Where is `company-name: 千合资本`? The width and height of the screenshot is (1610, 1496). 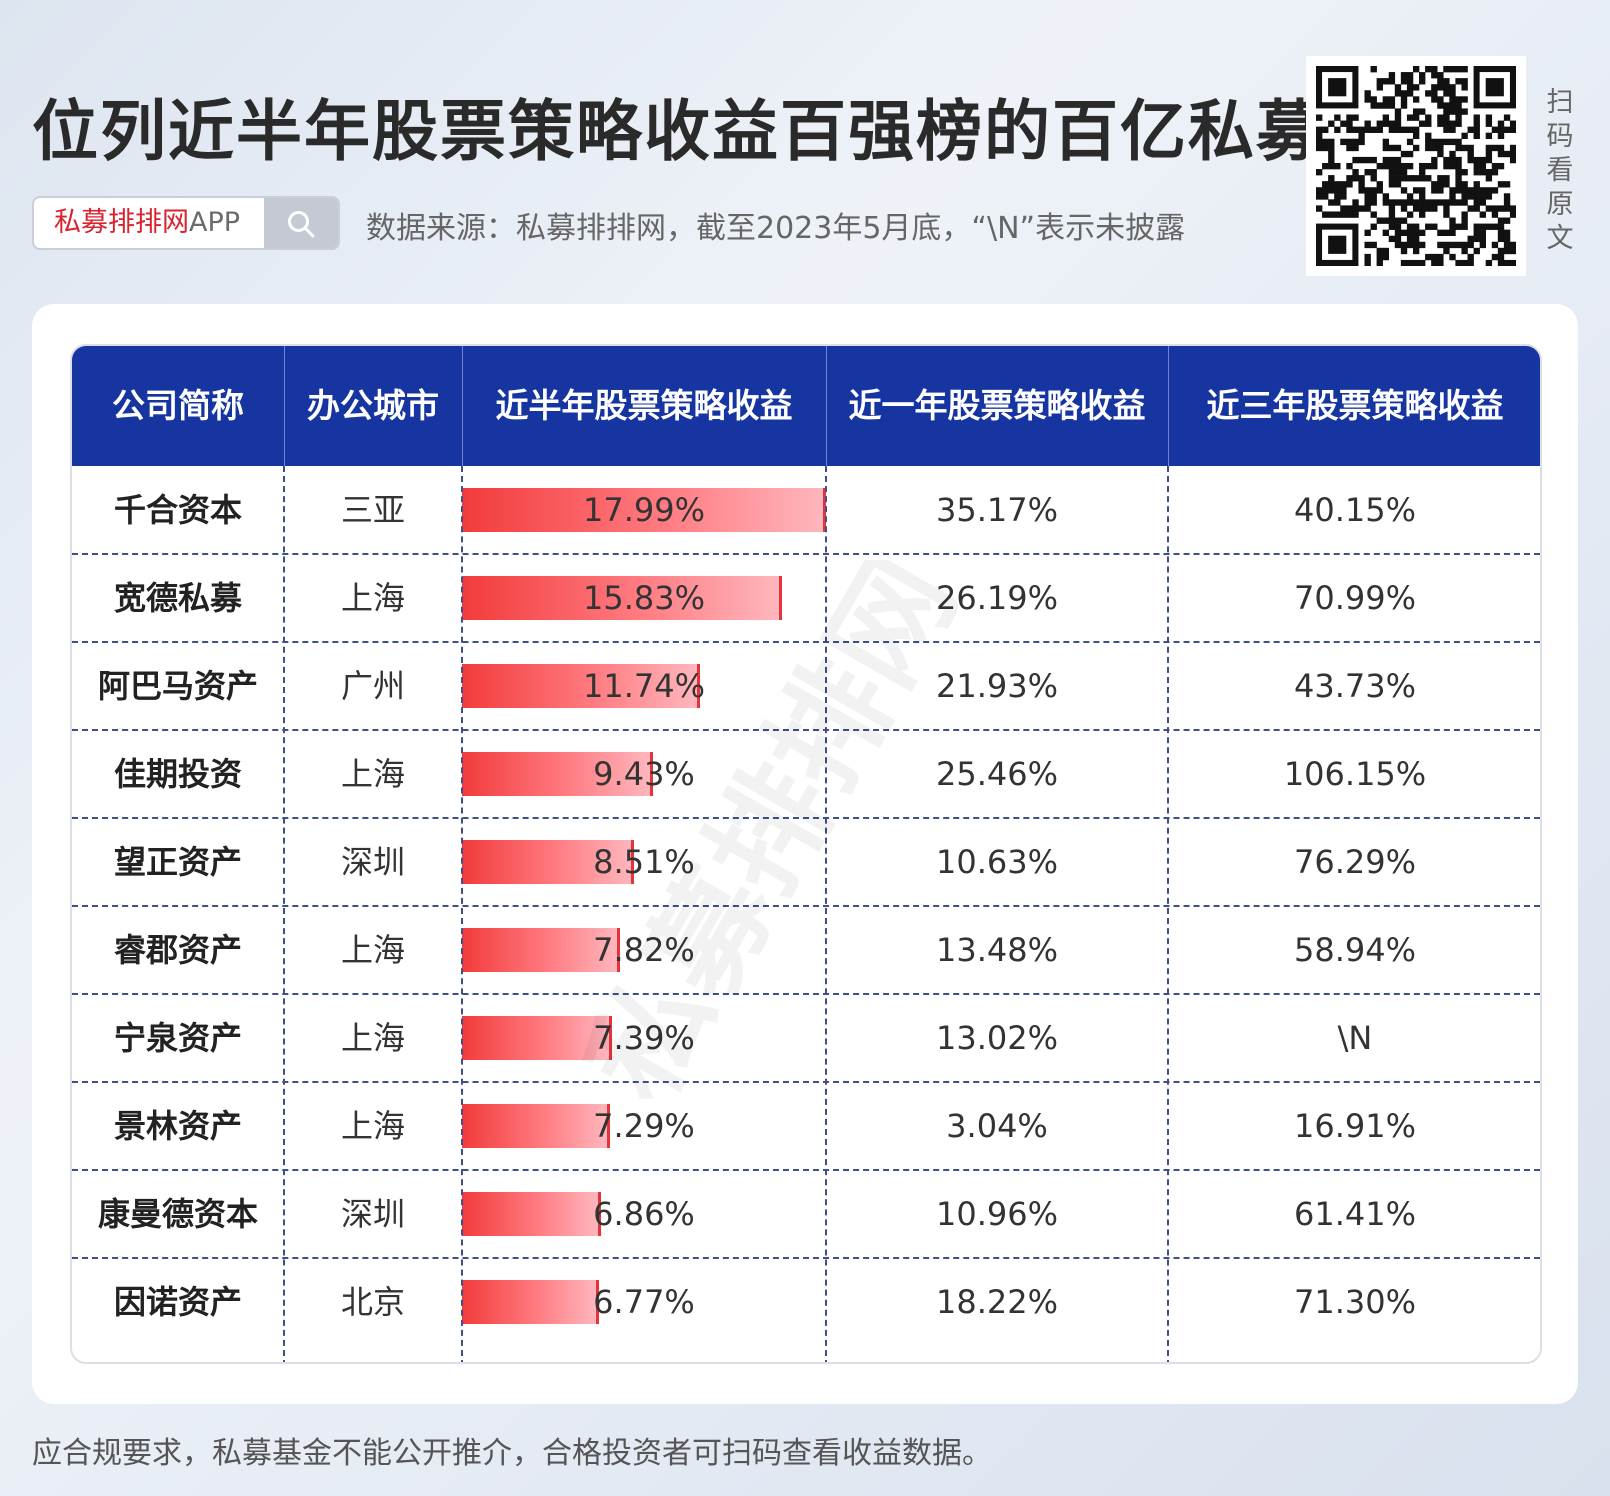
company-name: 千合资本 is located at coordinates (177, 510).